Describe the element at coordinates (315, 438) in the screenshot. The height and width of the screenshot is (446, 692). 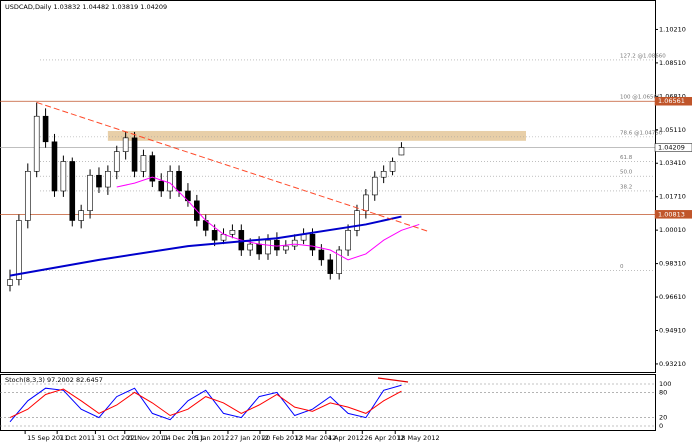
I see `x-tick-label: 13 Mar 2012` at that location.